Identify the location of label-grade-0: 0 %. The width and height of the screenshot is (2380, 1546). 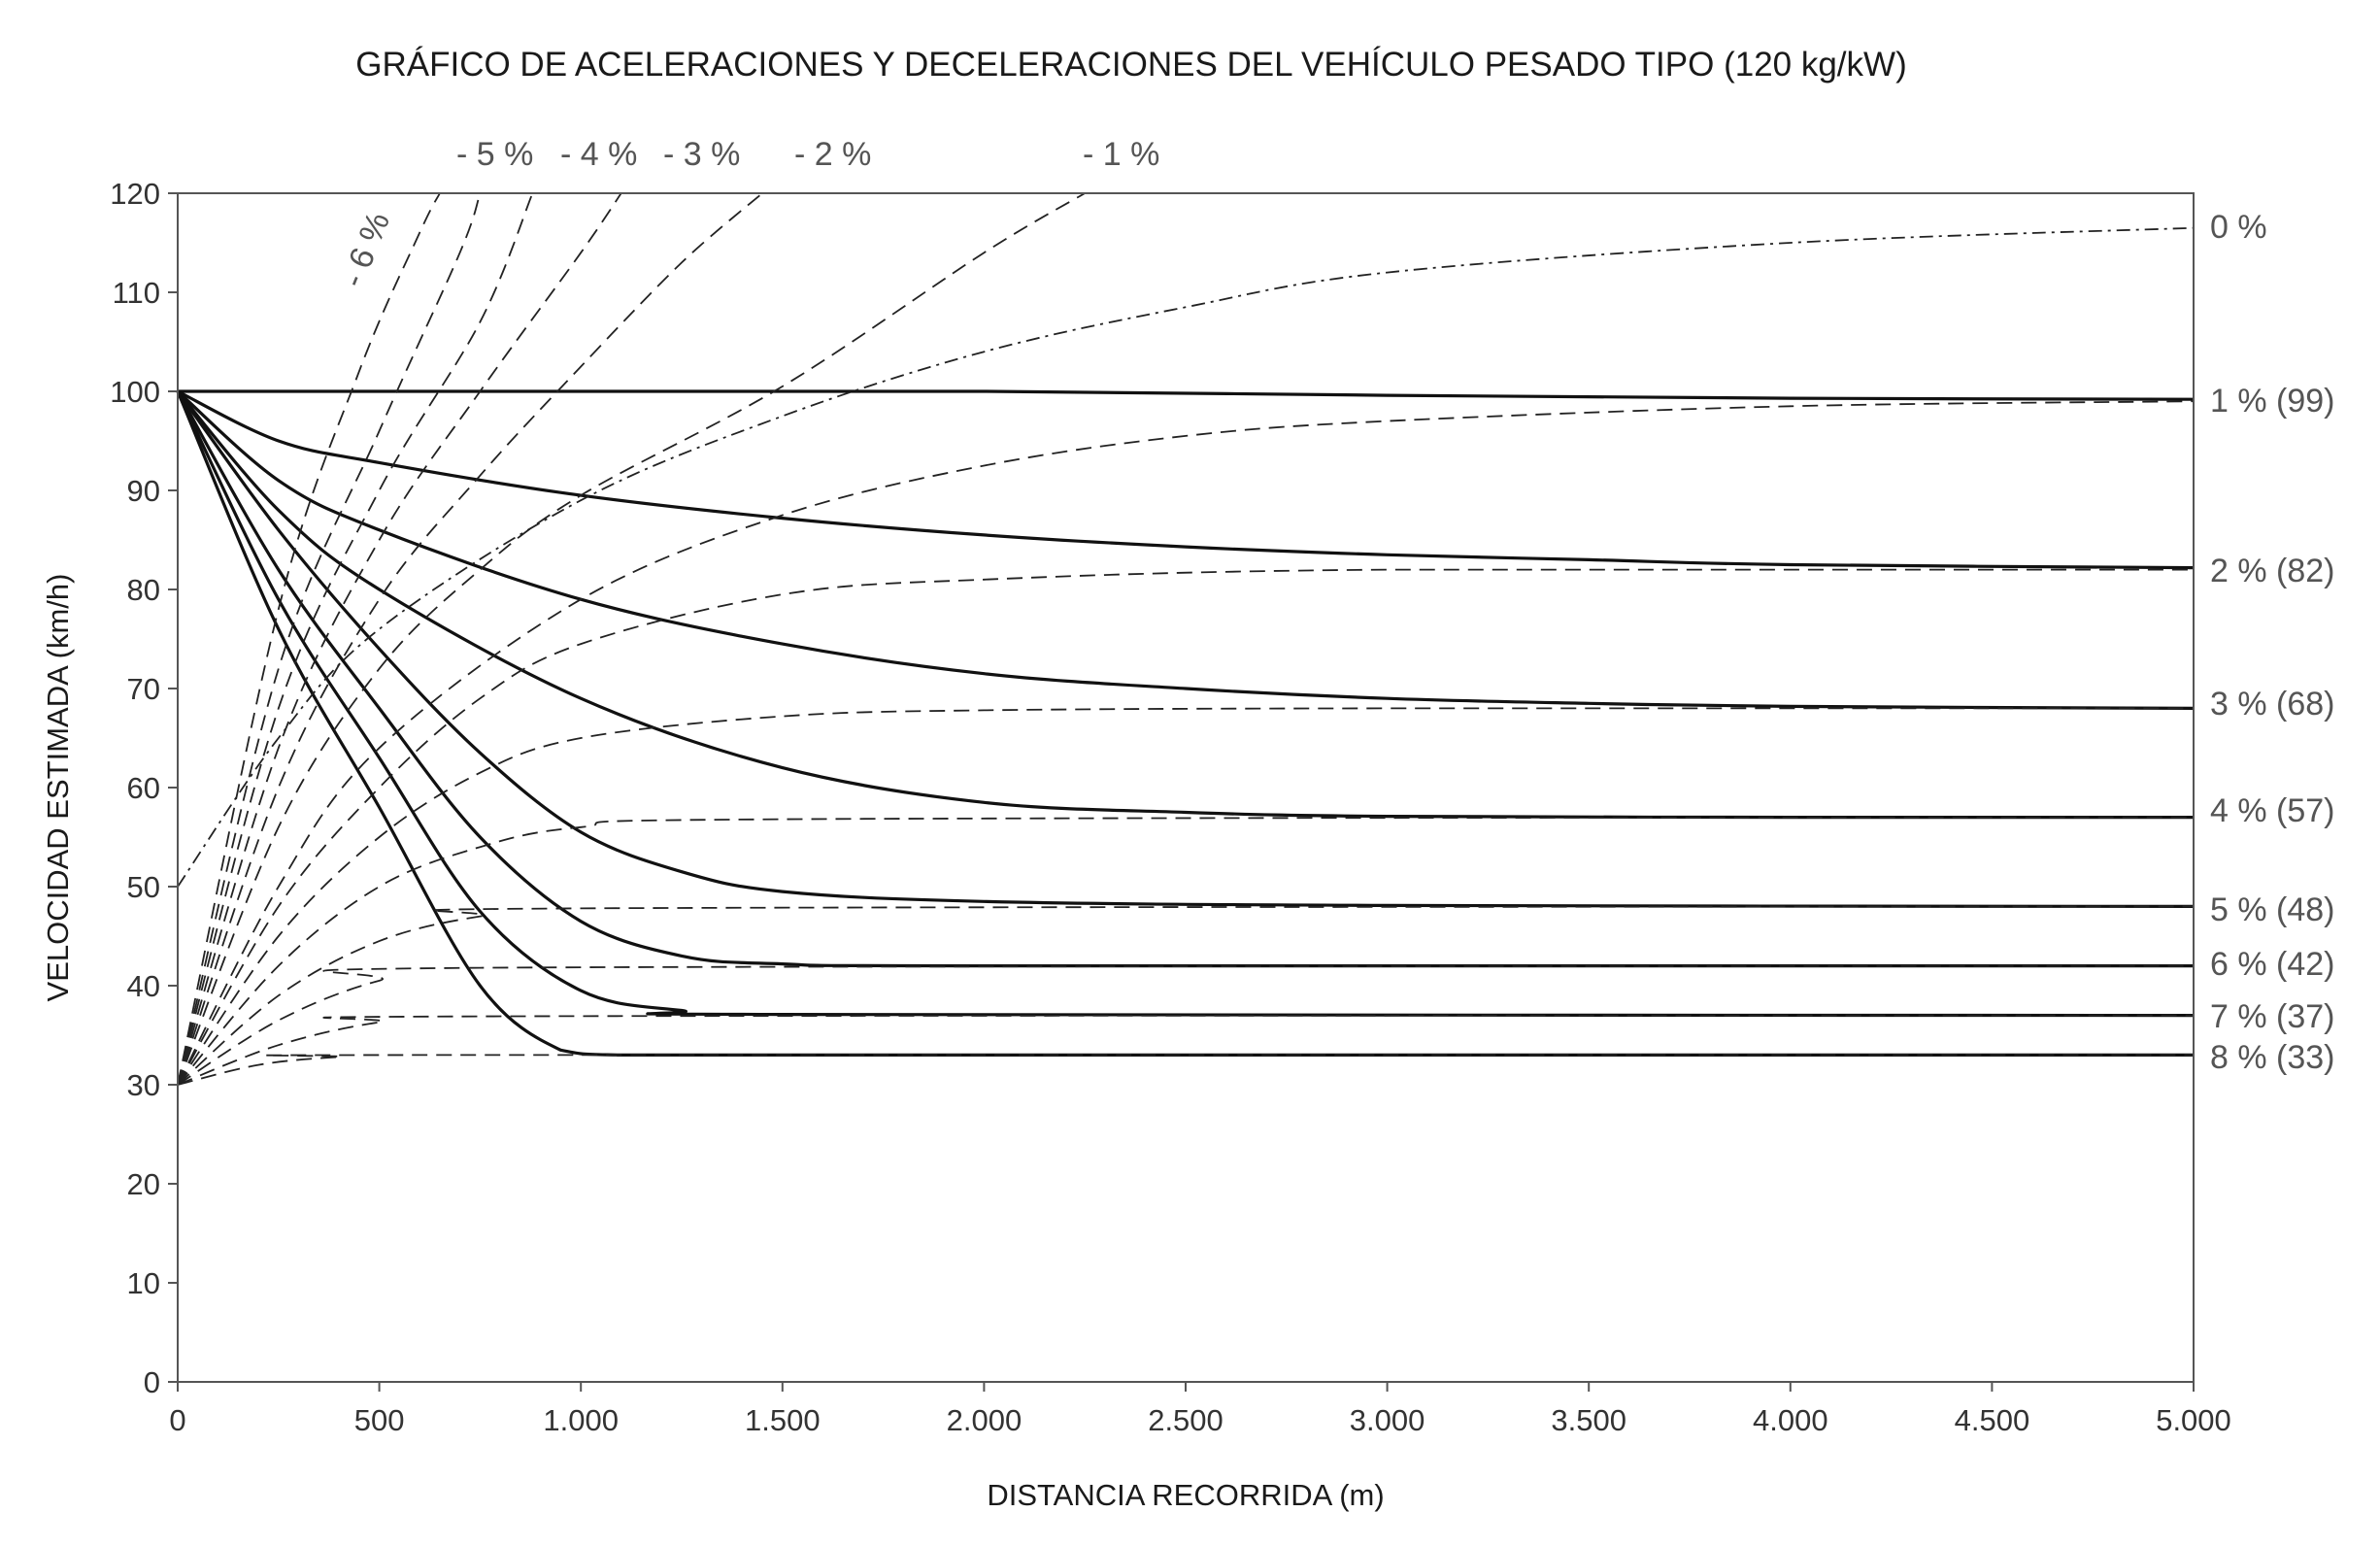
(2238, 227).